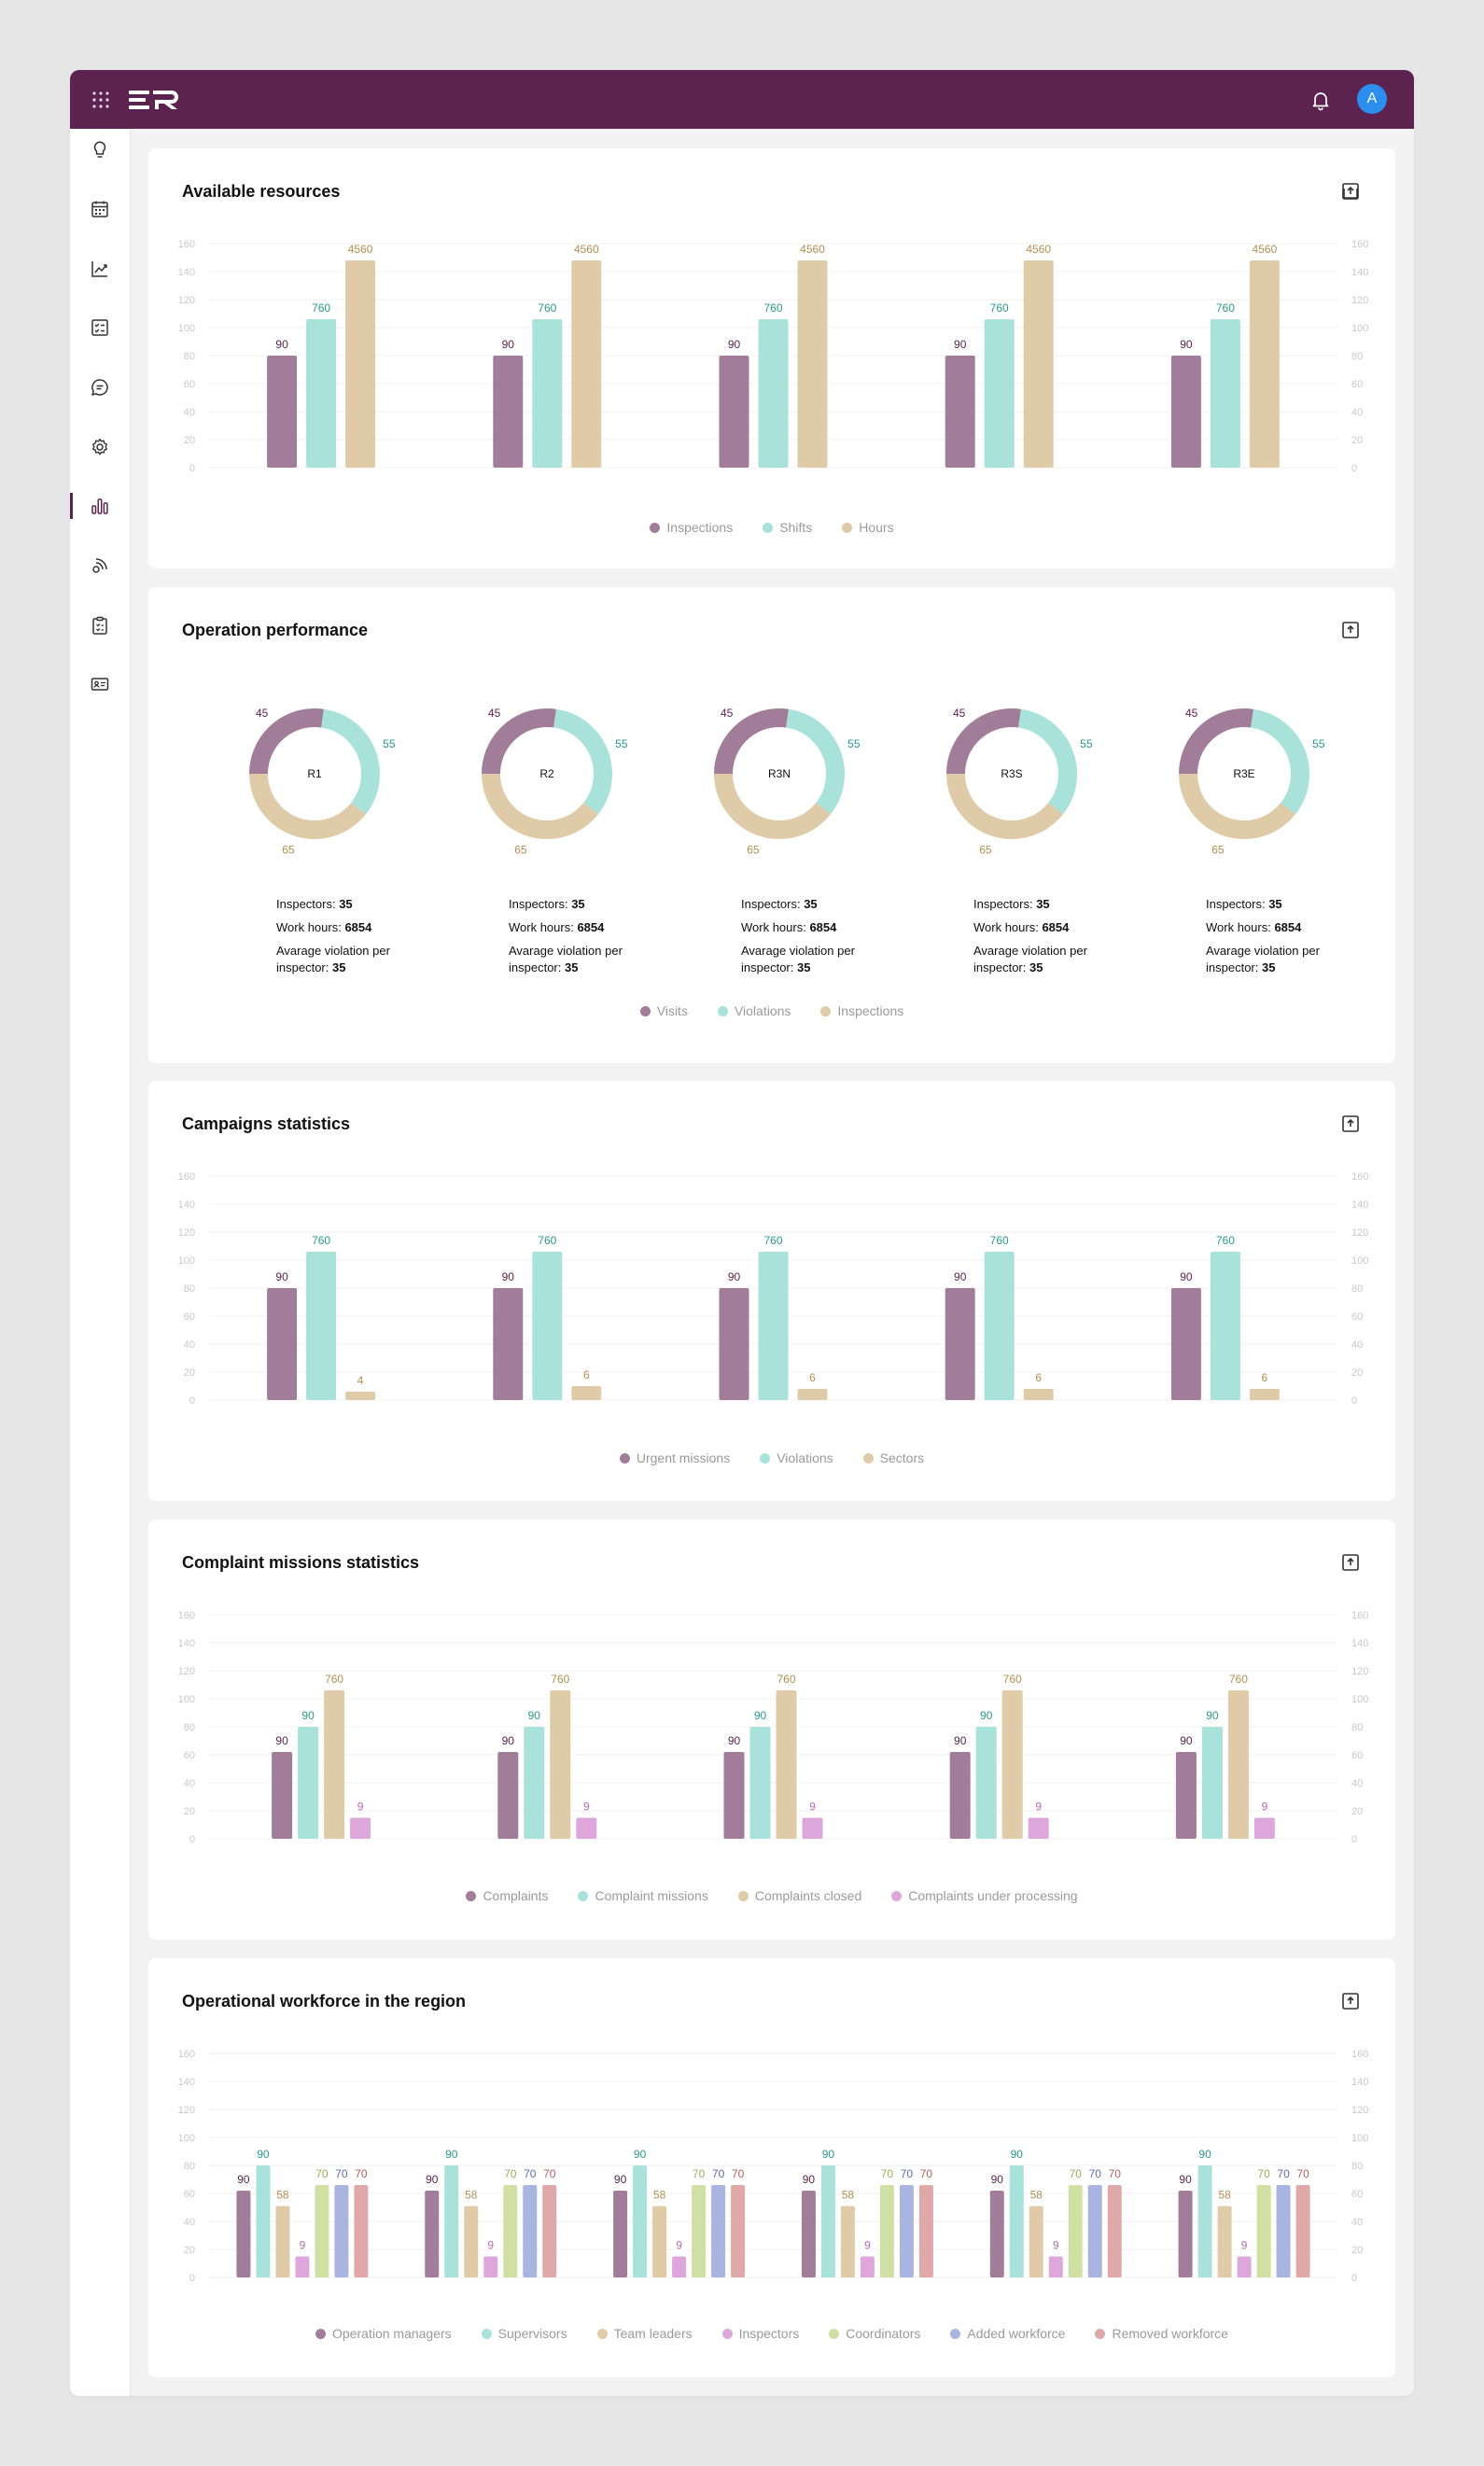 Image resolution: width=1484 pixels, height=2466 pixels. What do you see at coordinates (754, 1011) in the screenshot?
I see `legend-item: Violations` at bounding box center [754, 1011].